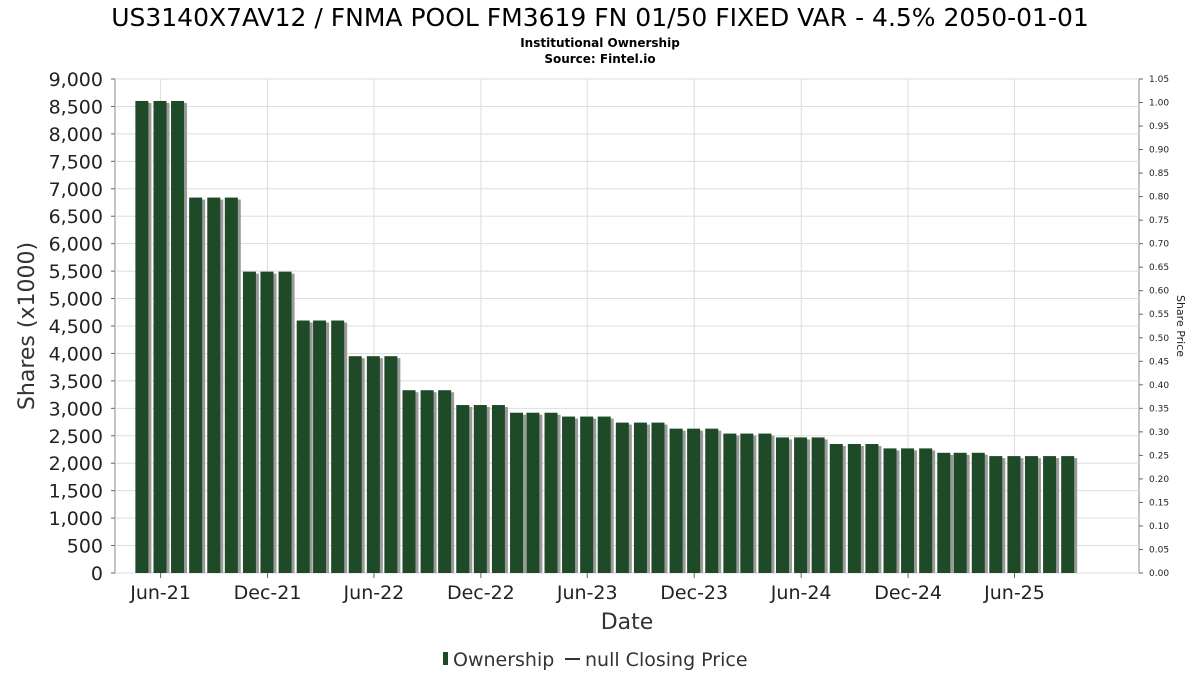  I want to click on x-tick-label: Dec-22, so click(481, 593).